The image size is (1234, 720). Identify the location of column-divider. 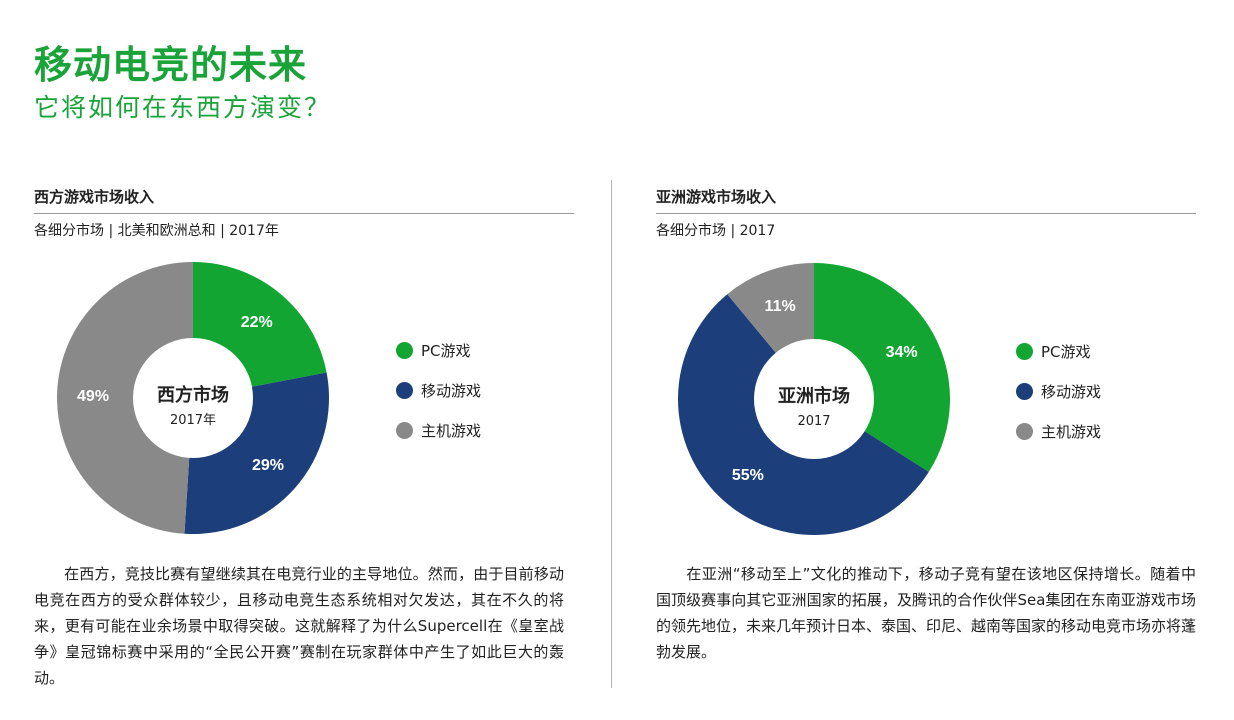
(611, 434).